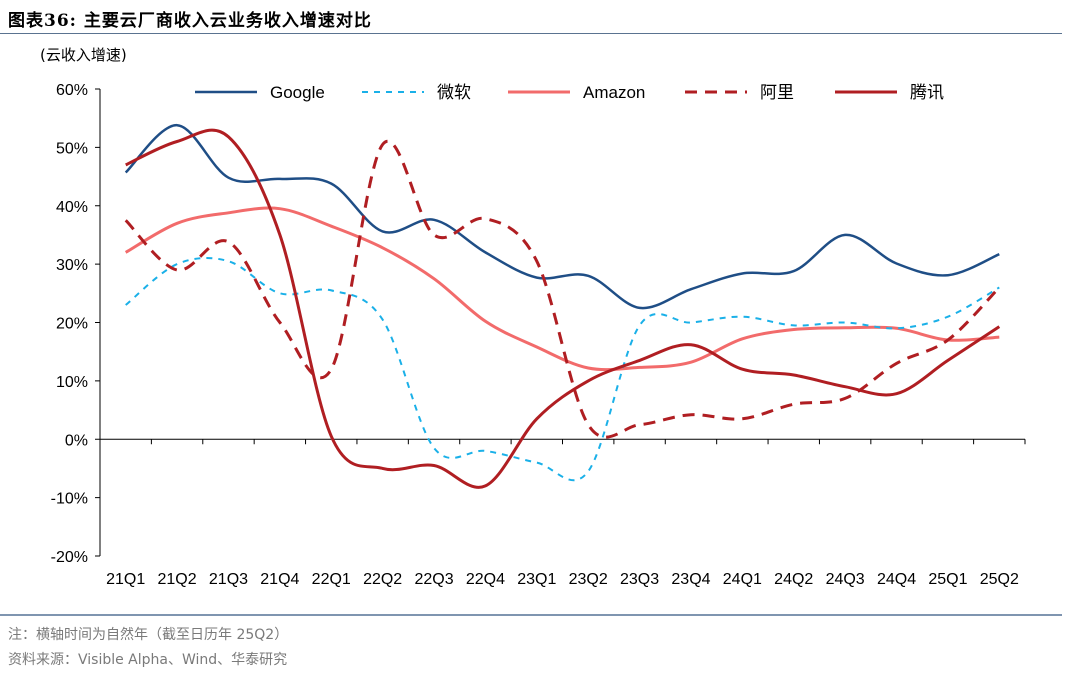 The image size is (1080, 677). What do you see at coordinates (72, 324) in the screenshot?
I see `y-tick-label: 20%` at bounding box center [72, 324].